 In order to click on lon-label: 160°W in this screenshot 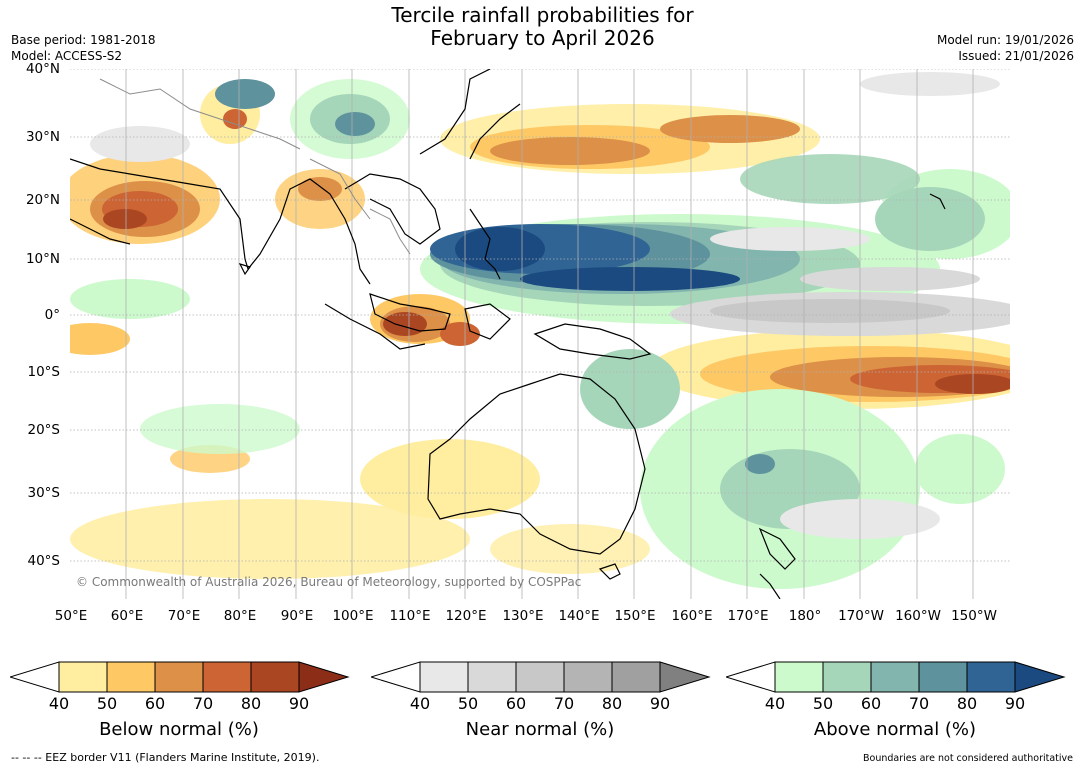, I will do `click(918, 616)`.